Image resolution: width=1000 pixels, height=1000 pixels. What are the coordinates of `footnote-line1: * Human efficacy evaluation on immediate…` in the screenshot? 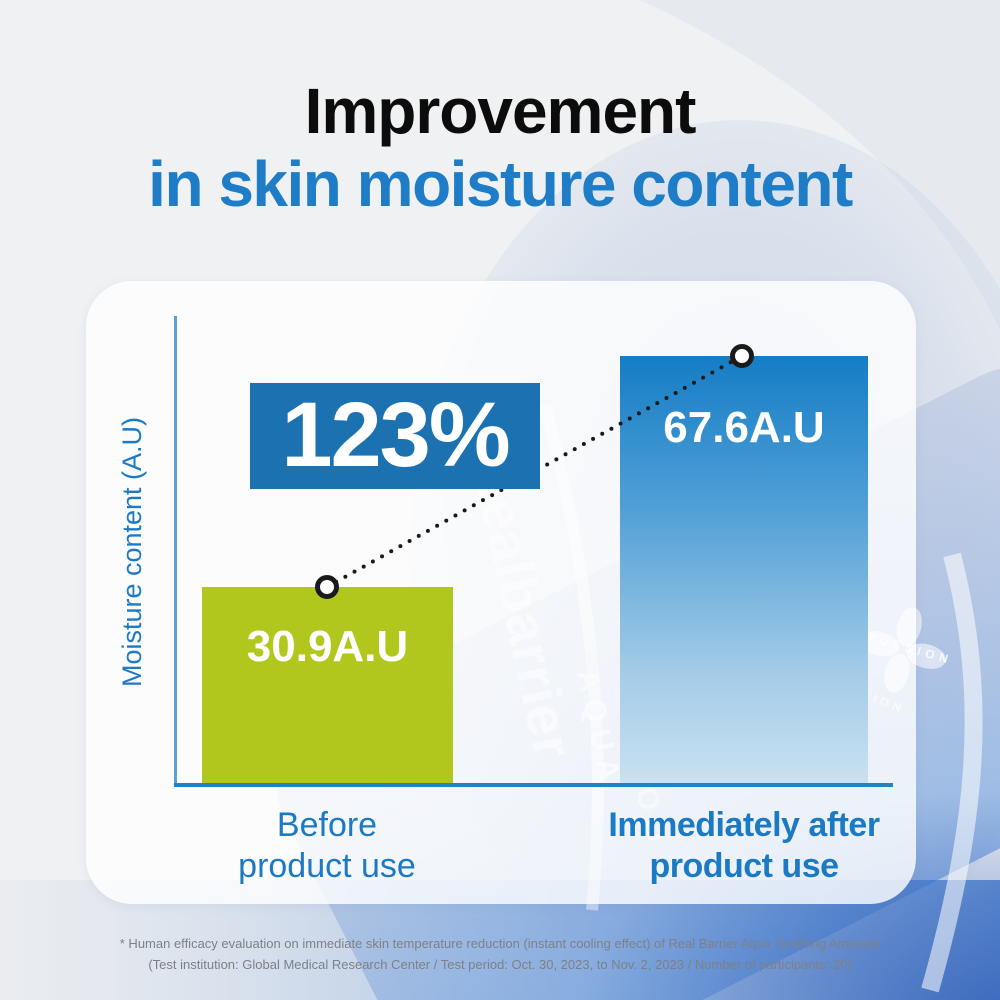 It's located at (500, 943).